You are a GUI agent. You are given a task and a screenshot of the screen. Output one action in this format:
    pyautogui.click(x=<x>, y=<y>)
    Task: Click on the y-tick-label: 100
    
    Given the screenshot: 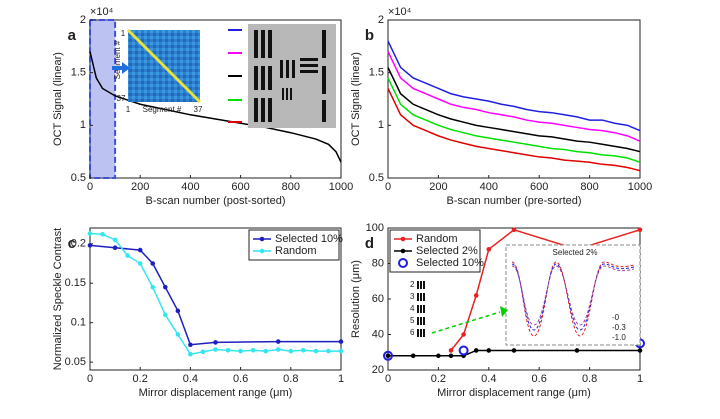 What is the action you would take?
    pyautogui.click(x=375, y=228)
    